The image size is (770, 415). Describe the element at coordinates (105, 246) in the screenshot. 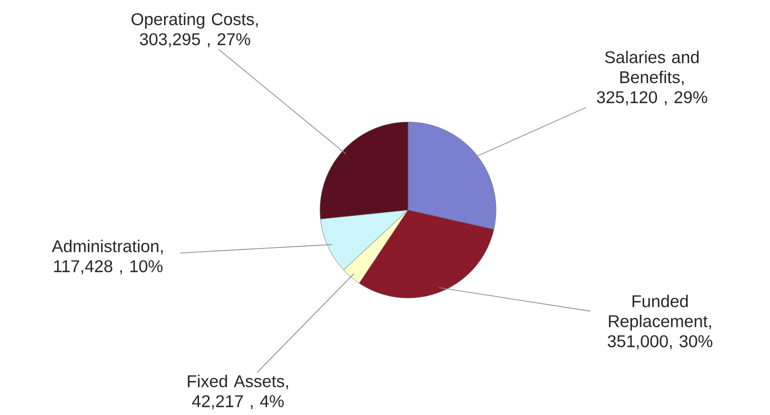

I see `slice-label: Administration` at that location.